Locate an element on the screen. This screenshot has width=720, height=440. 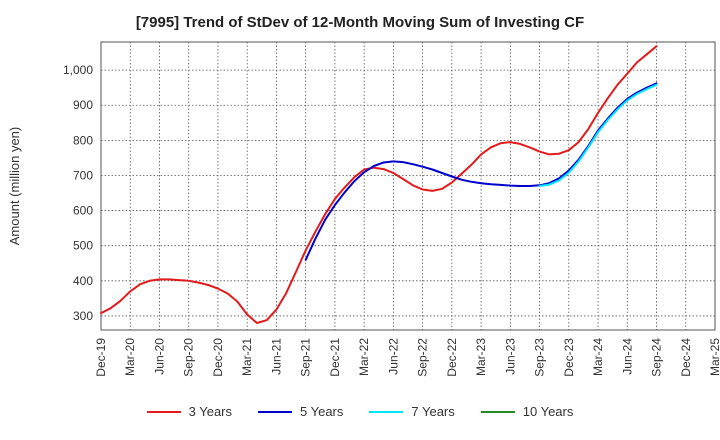
legend-label-10-years: 10 Years is located at coordinates (548, 411).